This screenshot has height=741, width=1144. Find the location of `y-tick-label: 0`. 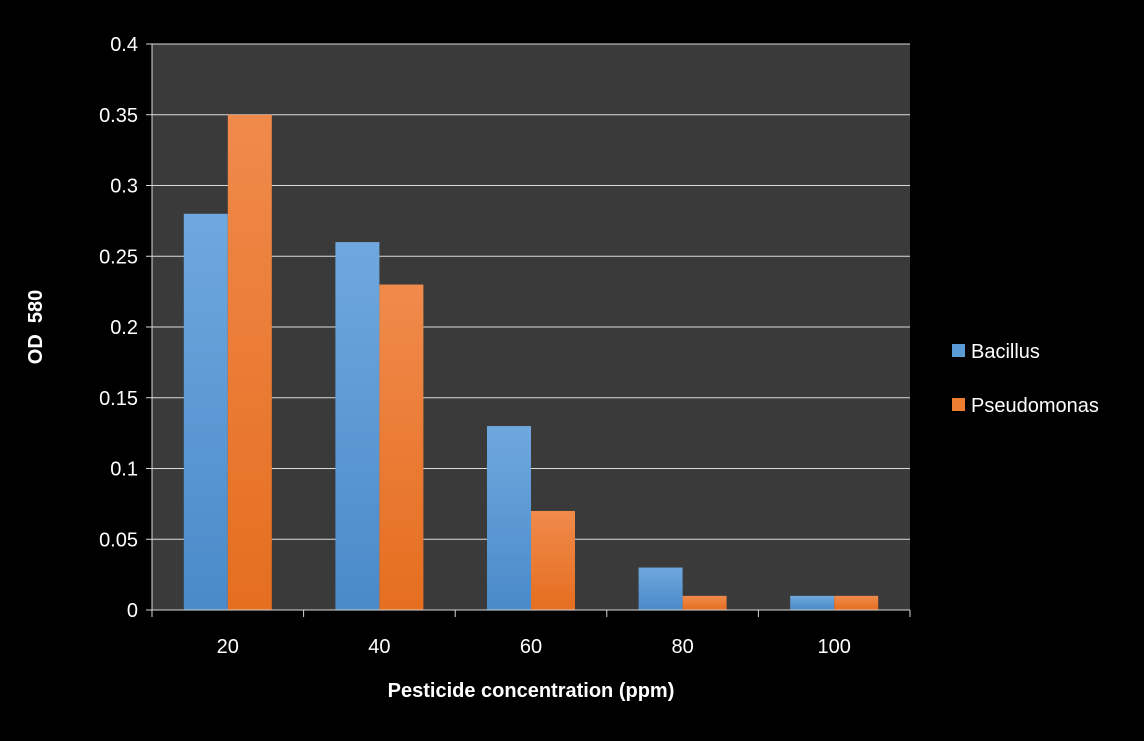

y-tick-label: 0 is located at coordinates (132, 611).